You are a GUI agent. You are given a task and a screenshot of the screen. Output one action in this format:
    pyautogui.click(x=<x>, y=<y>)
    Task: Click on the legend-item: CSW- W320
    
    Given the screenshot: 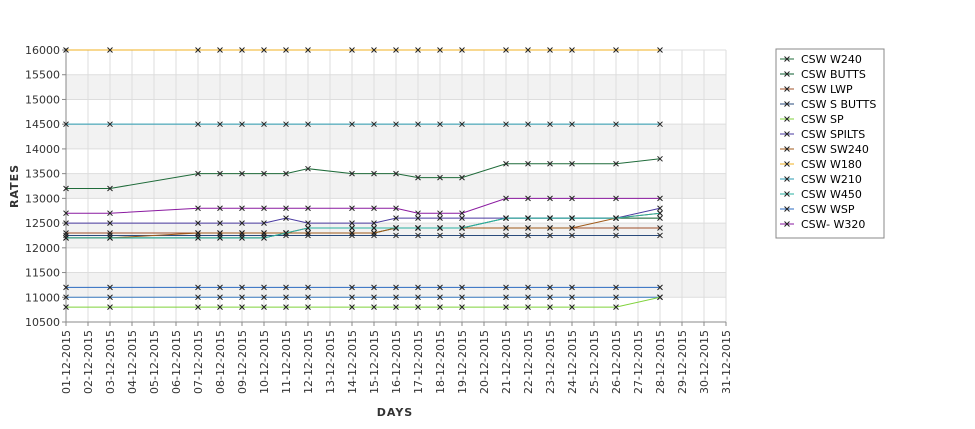 What is the action you would take?
    pyautogui.click(x=822, y=224)
    